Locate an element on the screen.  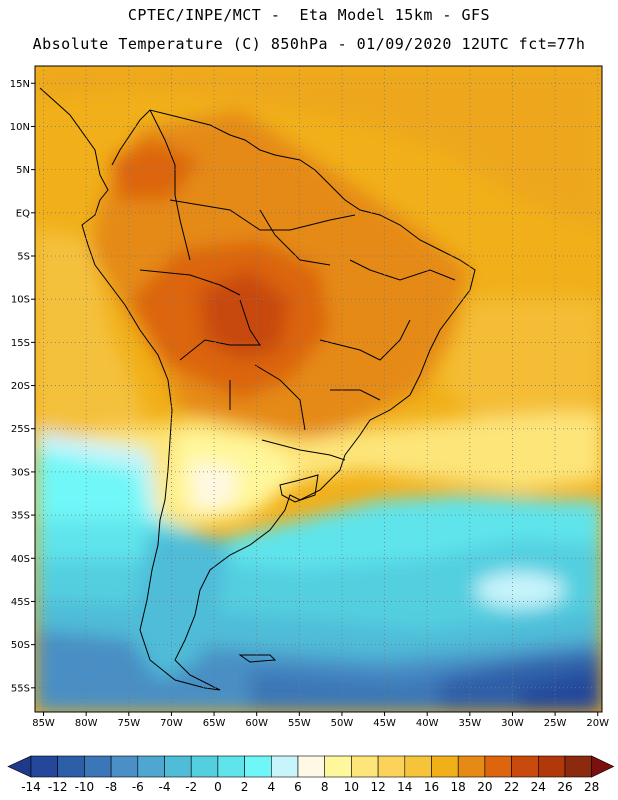
lon-tick-label: 25W is located at coordinates (555, 723).